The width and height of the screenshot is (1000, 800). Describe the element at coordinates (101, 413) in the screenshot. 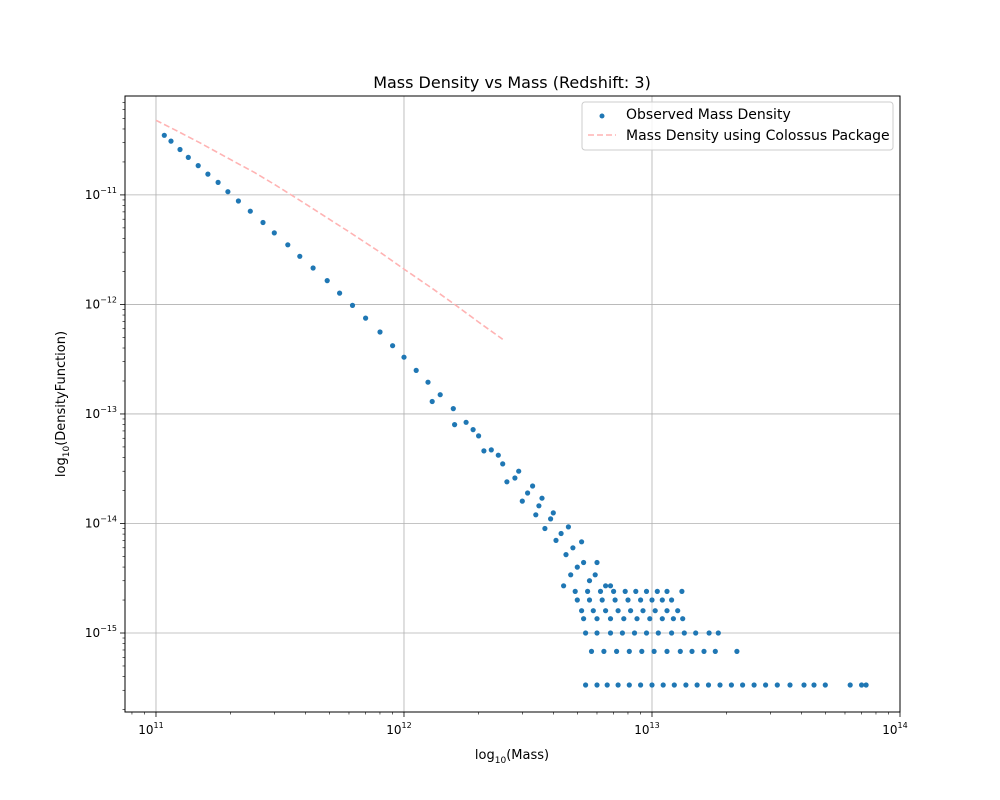

I see `y-tick-label: 10−13` at that location.